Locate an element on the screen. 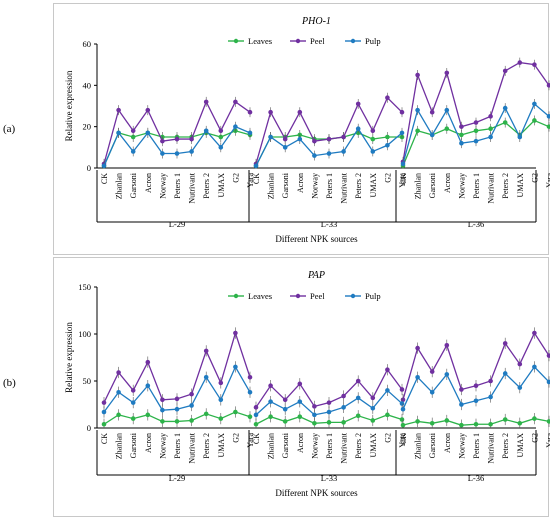  chart1-x-tick-label: CK is located at coordinates (104, 178).